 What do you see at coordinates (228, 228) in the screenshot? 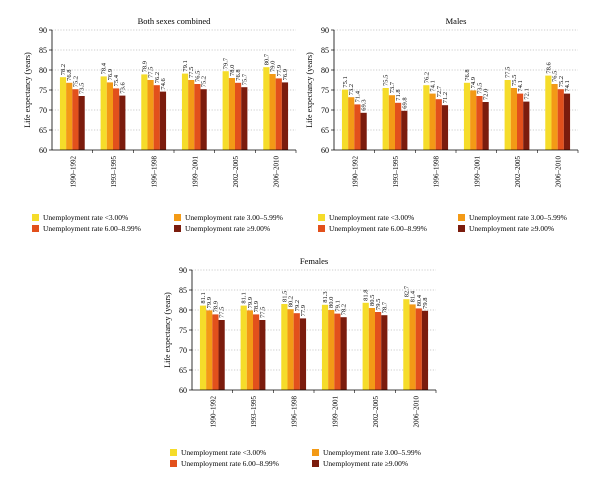
I see `legend-label-ge9: Unemployment rate ≥9.00%` at bounding box center [228, 228].